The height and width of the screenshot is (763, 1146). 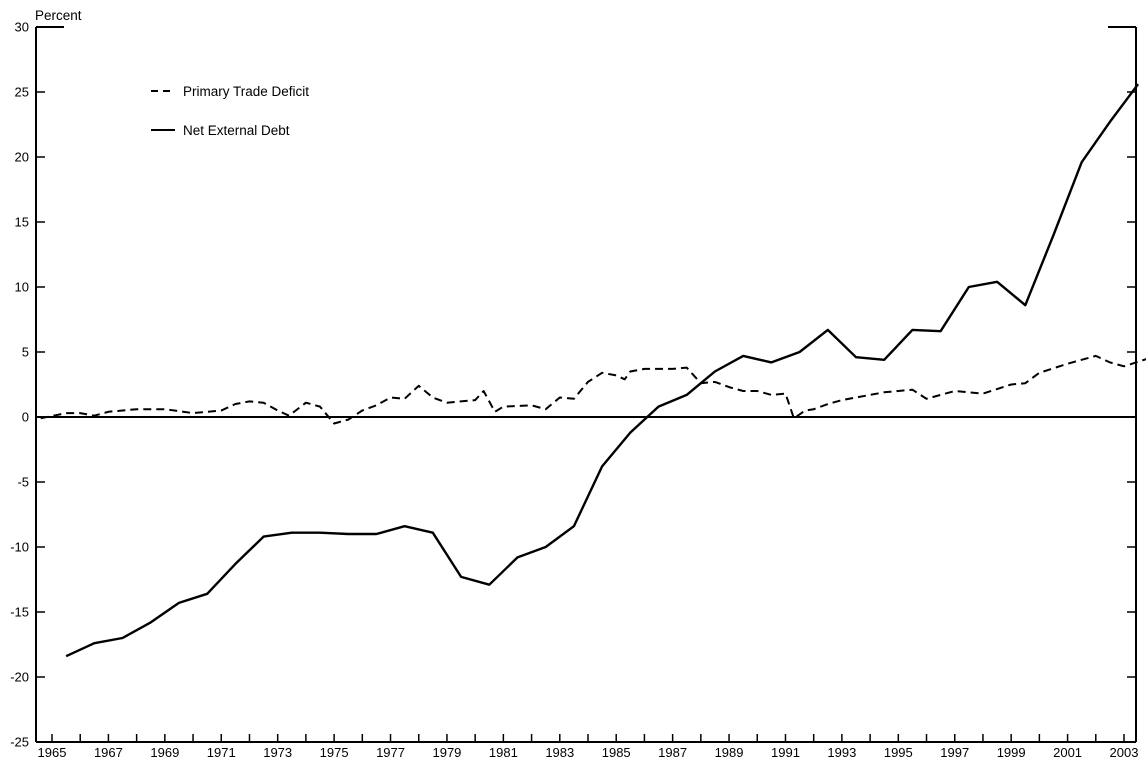 I want to click on x-tick-label: 1997, so click(x=954, y=752).